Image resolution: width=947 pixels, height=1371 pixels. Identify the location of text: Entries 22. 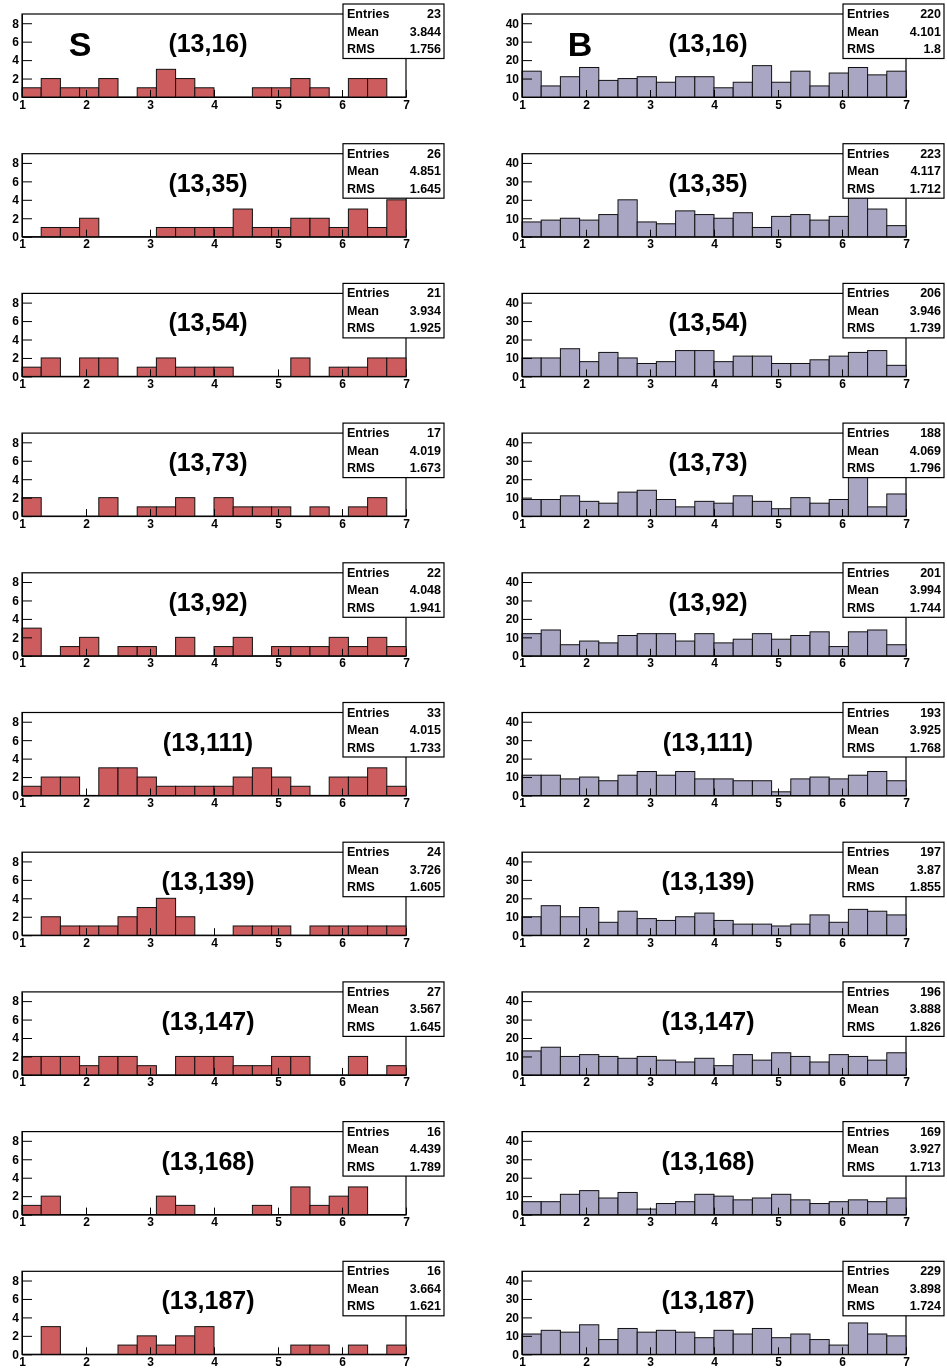
(394, 572).